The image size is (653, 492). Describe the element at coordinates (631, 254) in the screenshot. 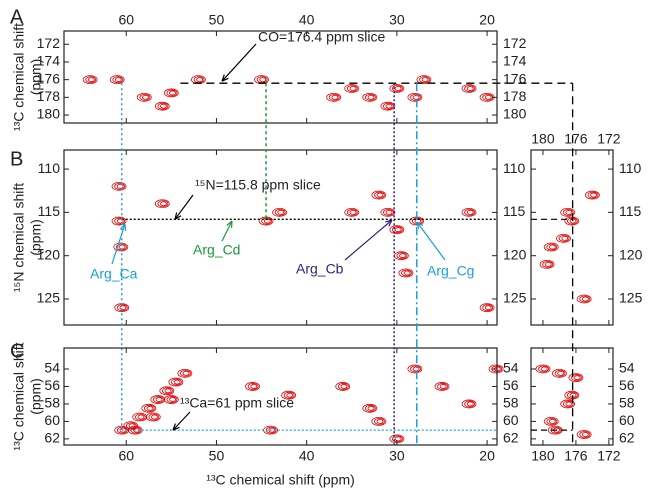

I see `y-tick-label: 120` at that location.